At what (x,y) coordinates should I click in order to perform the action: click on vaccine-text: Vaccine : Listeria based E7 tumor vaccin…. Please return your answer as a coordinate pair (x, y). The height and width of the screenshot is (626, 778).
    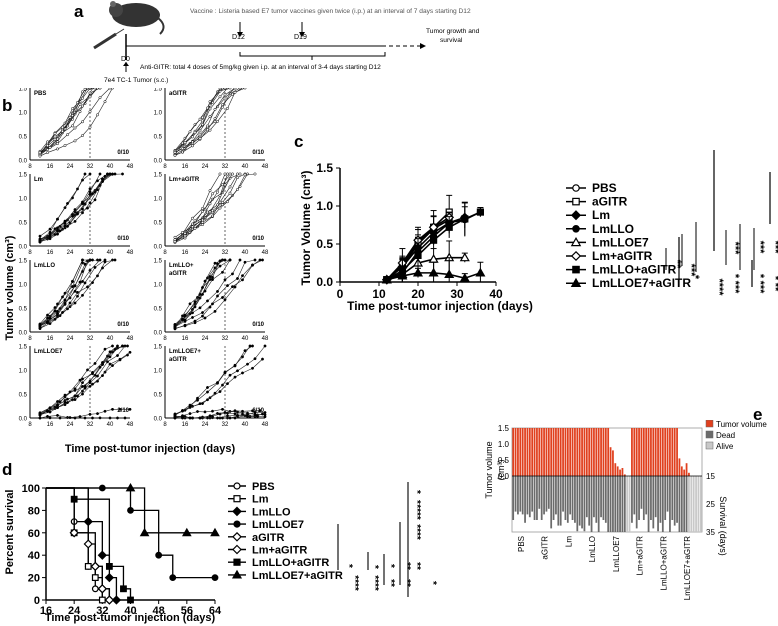
    Looking at the image, I should click on (330, 11).